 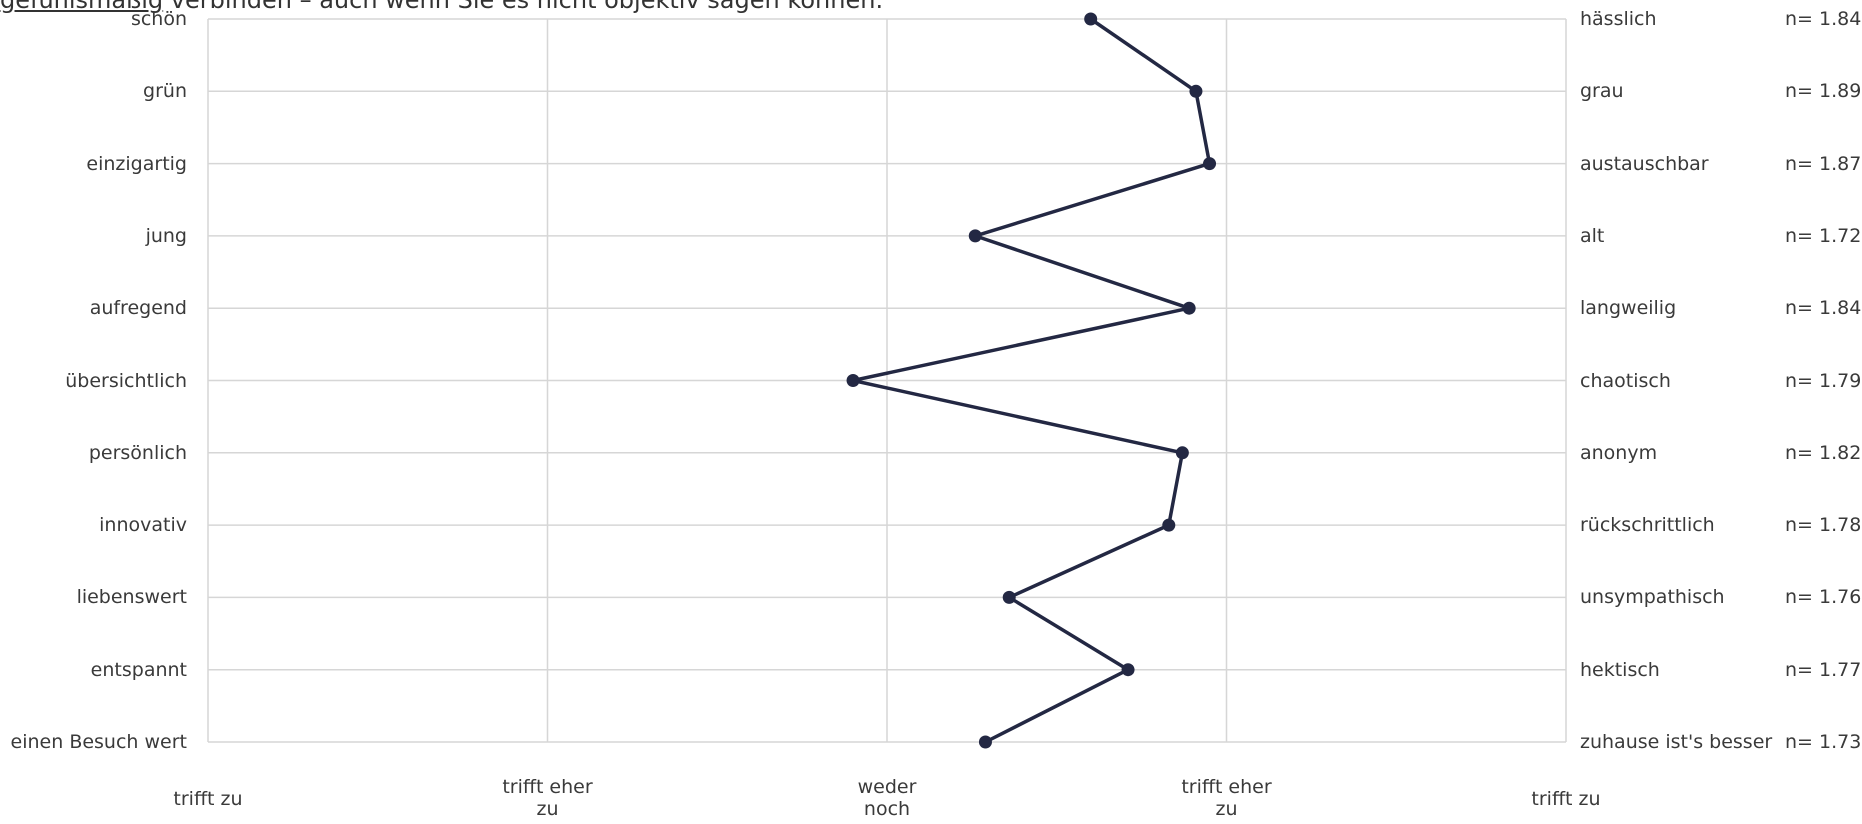 I want to click on sample-size-label: n= 1.729, so click(x=1823, y=236).